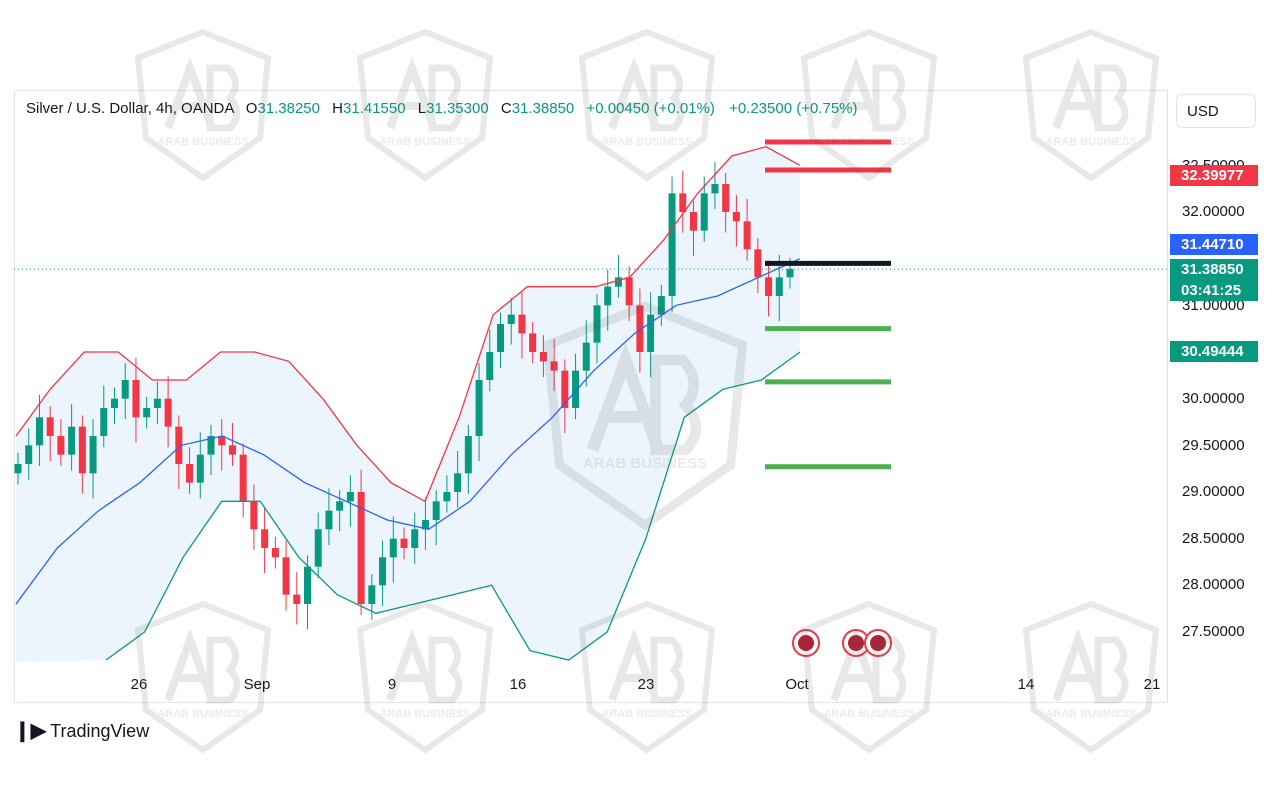  What do you see at coordinates (251, 108) in the screenshot?
I see `open-label: O` at bounding box center [251, 108].